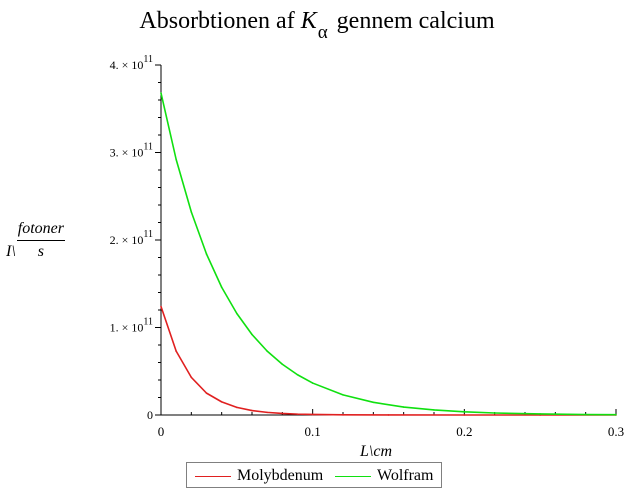  Describe the element at coordinates (308, 21) in the screenshot. I see `chart-title-symbol: K` at that location.